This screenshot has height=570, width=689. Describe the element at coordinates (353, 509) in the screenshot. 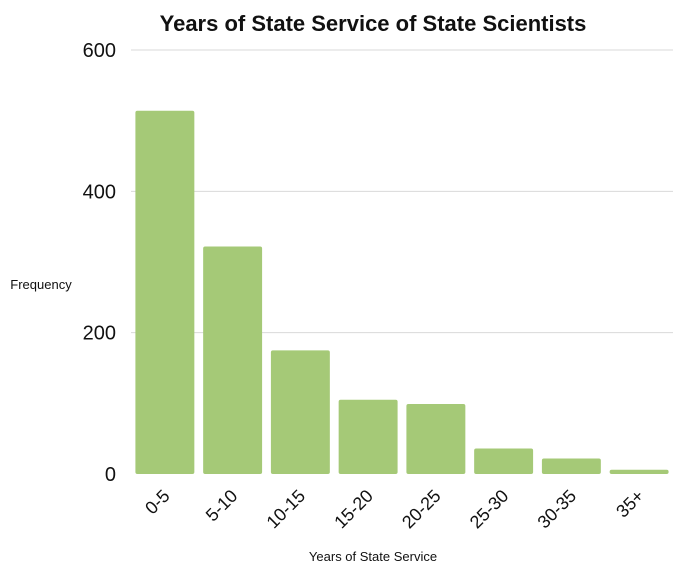

I see `x-tick-label: 15-20` at that location.